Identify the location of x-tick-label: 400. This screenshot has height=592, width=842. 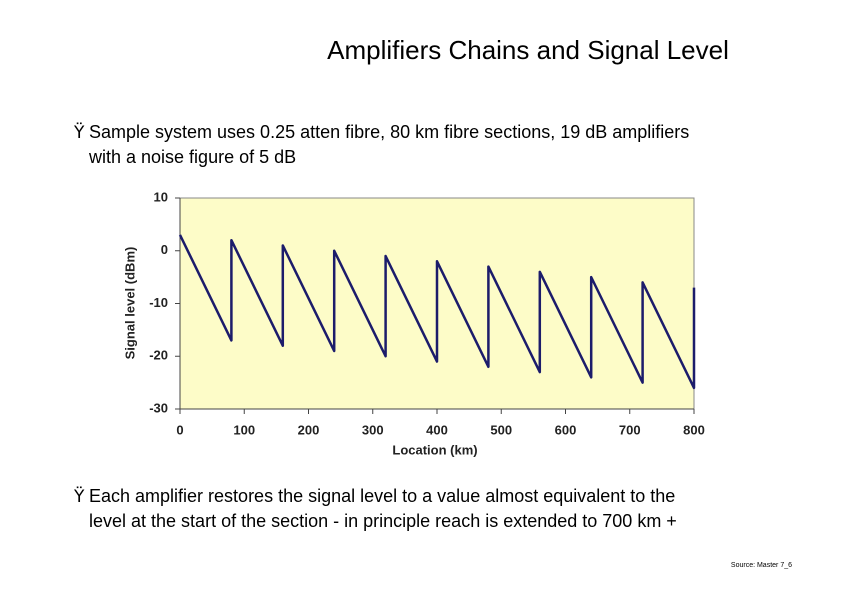
(437, 429).